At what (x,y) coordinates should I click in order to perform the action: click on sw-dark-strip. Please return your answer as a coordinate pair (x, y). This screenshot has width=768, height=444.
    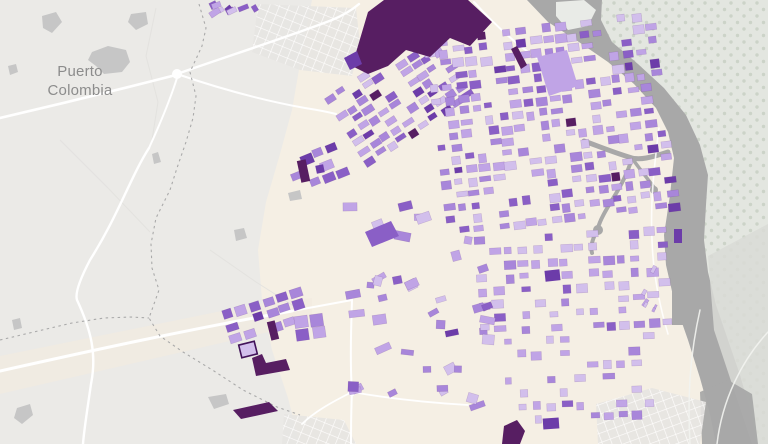
    Looking at the image, I should click on (255, 410).